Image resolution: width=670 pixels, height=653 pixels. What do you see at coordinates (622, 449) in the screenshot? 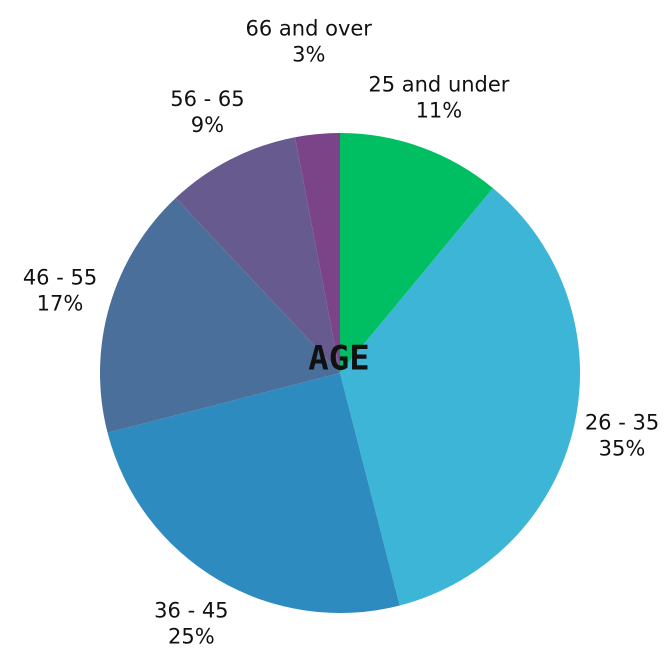
I see `slice-value-label: 35%` at bounding box center [622, 449].